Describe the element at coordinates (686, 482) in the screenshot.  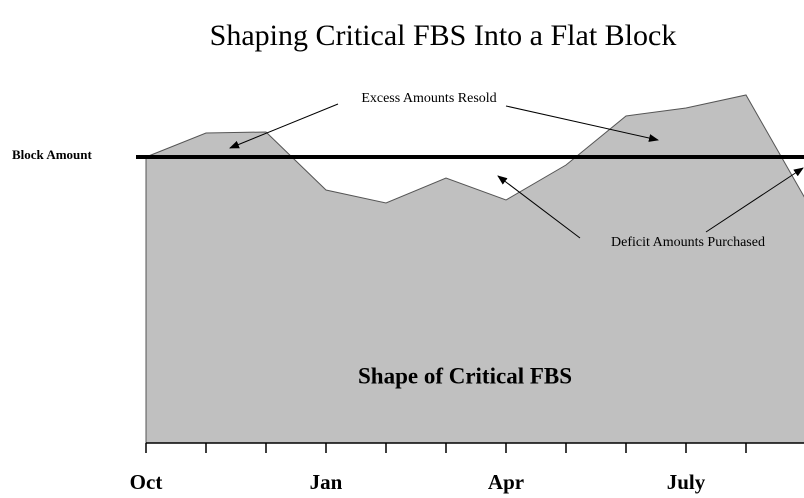
I see `x-tick-label: July` at that location.